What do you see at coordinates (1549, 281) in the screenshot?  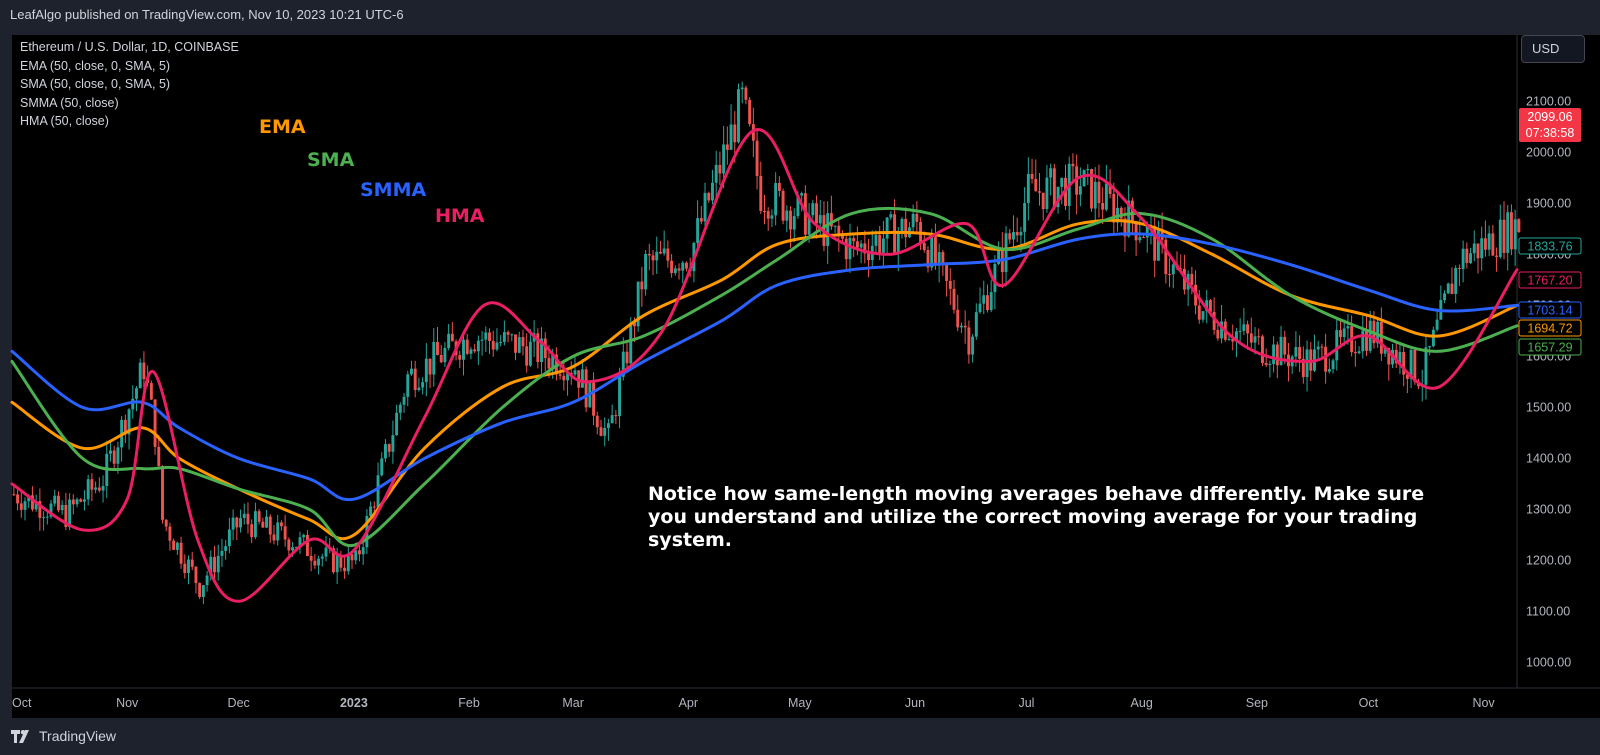 I see `value-badge-label: 1767.20` at bounding box center [1549, 281].